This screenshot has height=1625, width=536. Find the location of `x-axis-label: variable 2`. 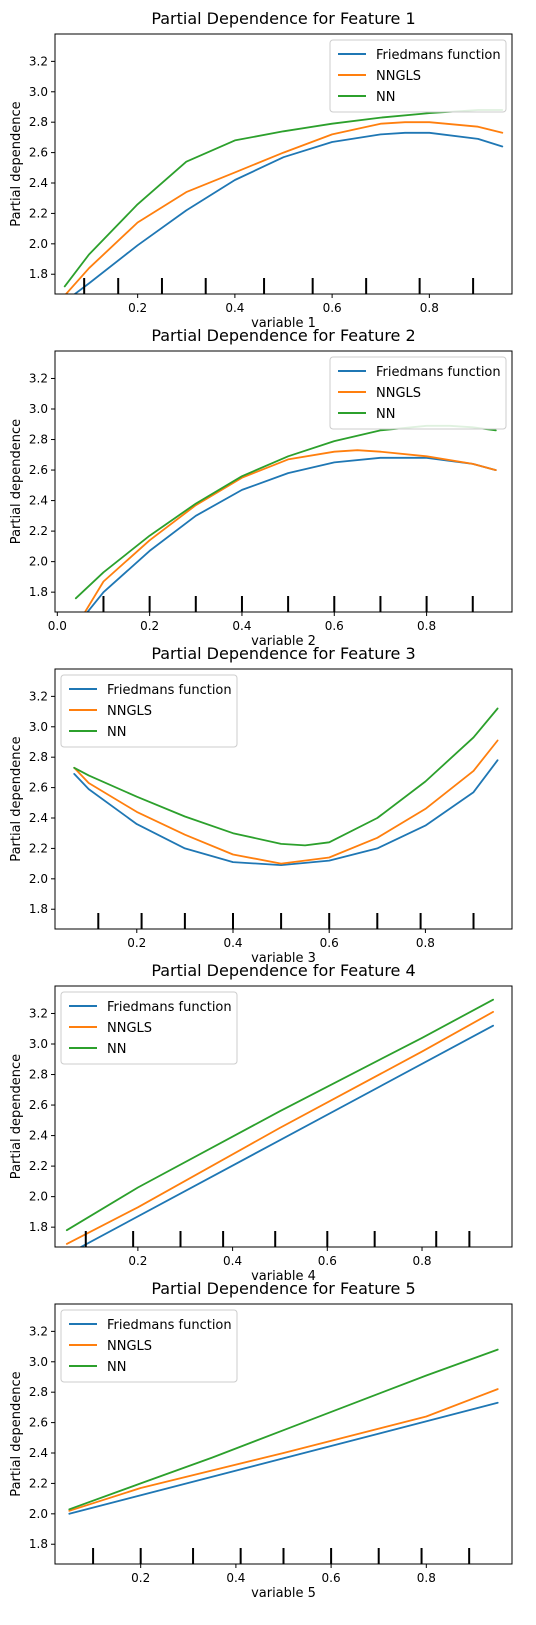

x-axis-label: variable 2 is located at coordinates (283, 641).